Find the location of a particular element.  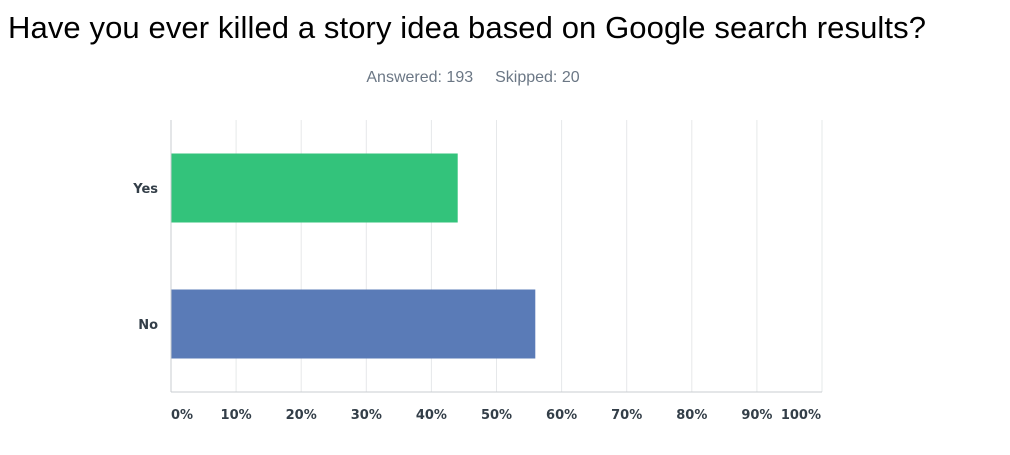

x-tick-label: 40% is located at coordinates (431, 415).